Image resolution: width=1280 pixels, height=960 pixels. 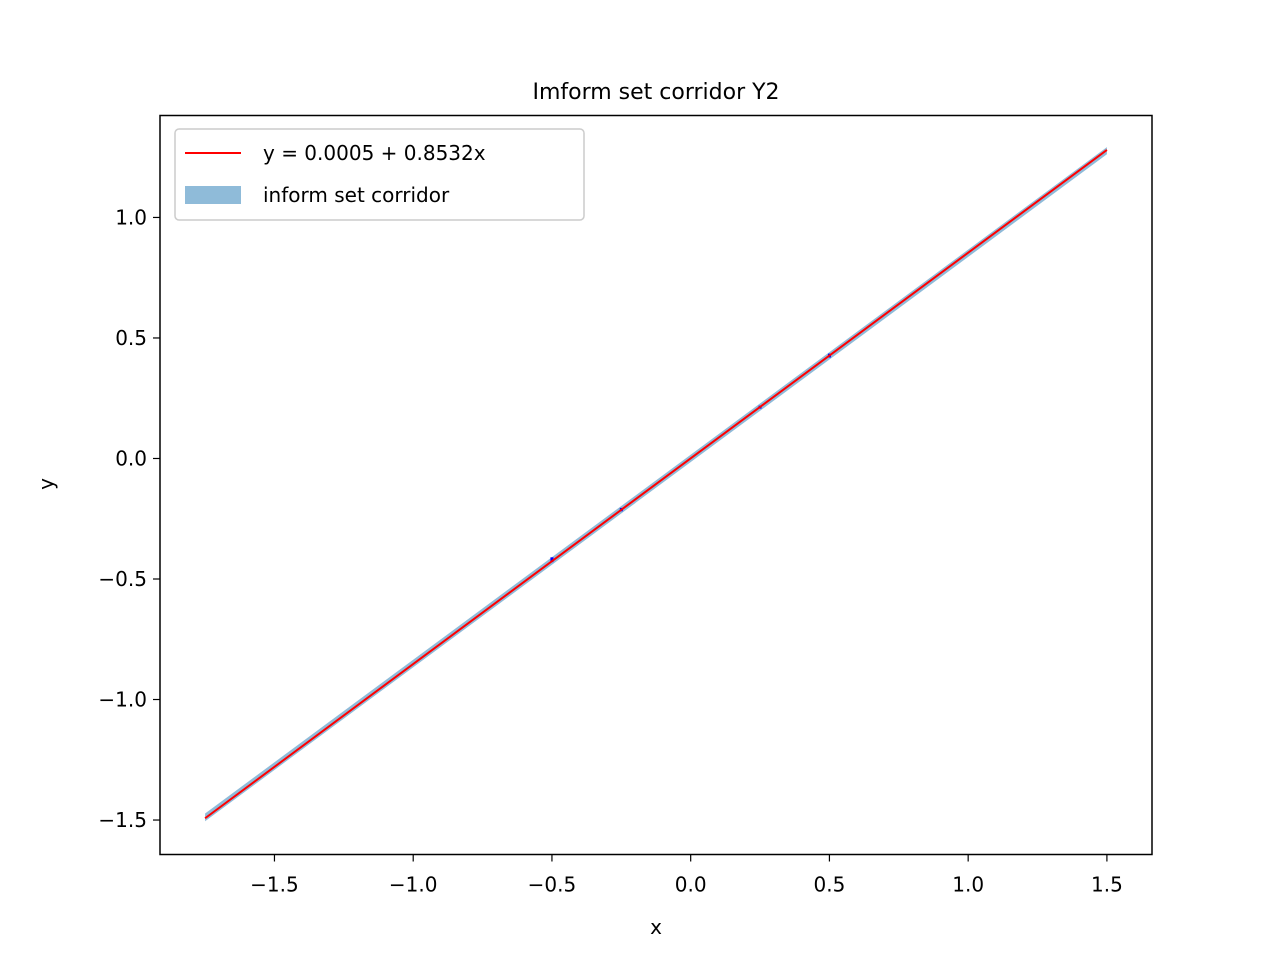 I want to click on x-tick-label: −1.5, so click(x=274, y=885).